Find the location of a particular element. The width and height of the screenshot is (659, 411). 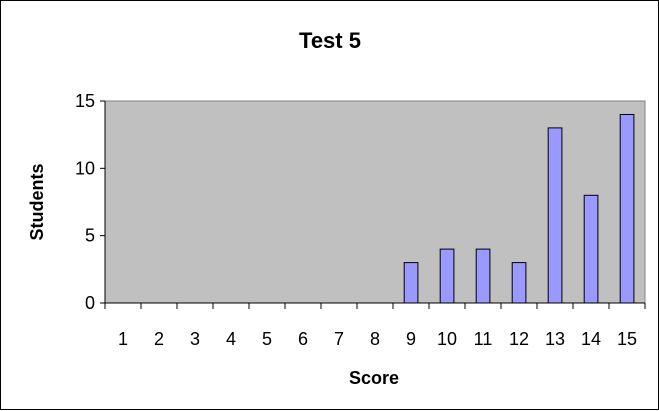

chart-title: Test 5 is located at coordinates (330, 40).